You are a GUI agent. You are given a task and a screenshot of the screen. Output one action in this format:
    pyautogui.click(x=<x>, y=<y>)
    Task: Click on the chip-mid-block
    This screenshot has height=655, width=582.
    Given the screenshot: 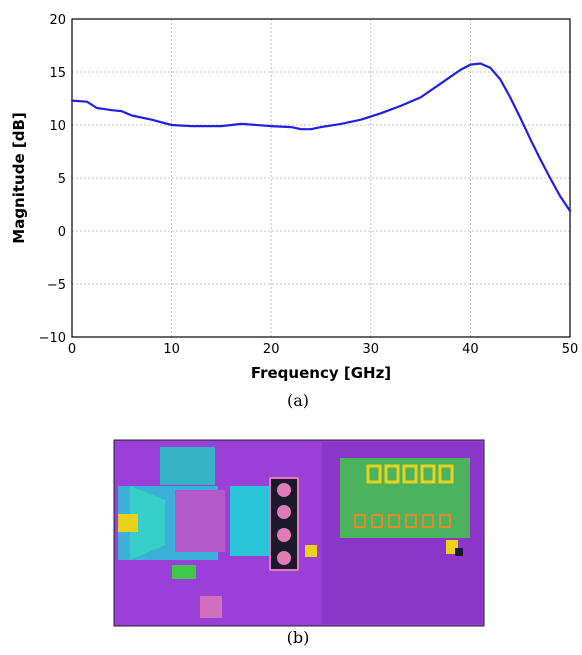 What is the action you would take?
    pyautogui.click(x=250, y=521)
    